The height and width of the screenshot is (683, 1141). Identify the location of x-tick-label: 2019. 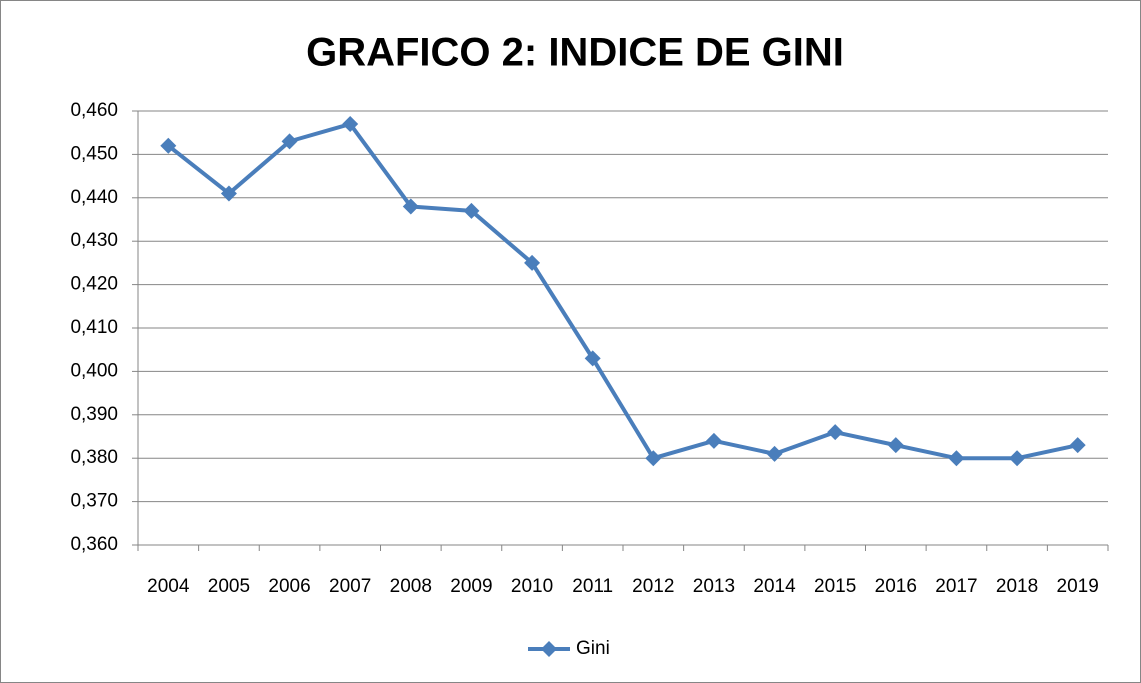
(1078, 586).